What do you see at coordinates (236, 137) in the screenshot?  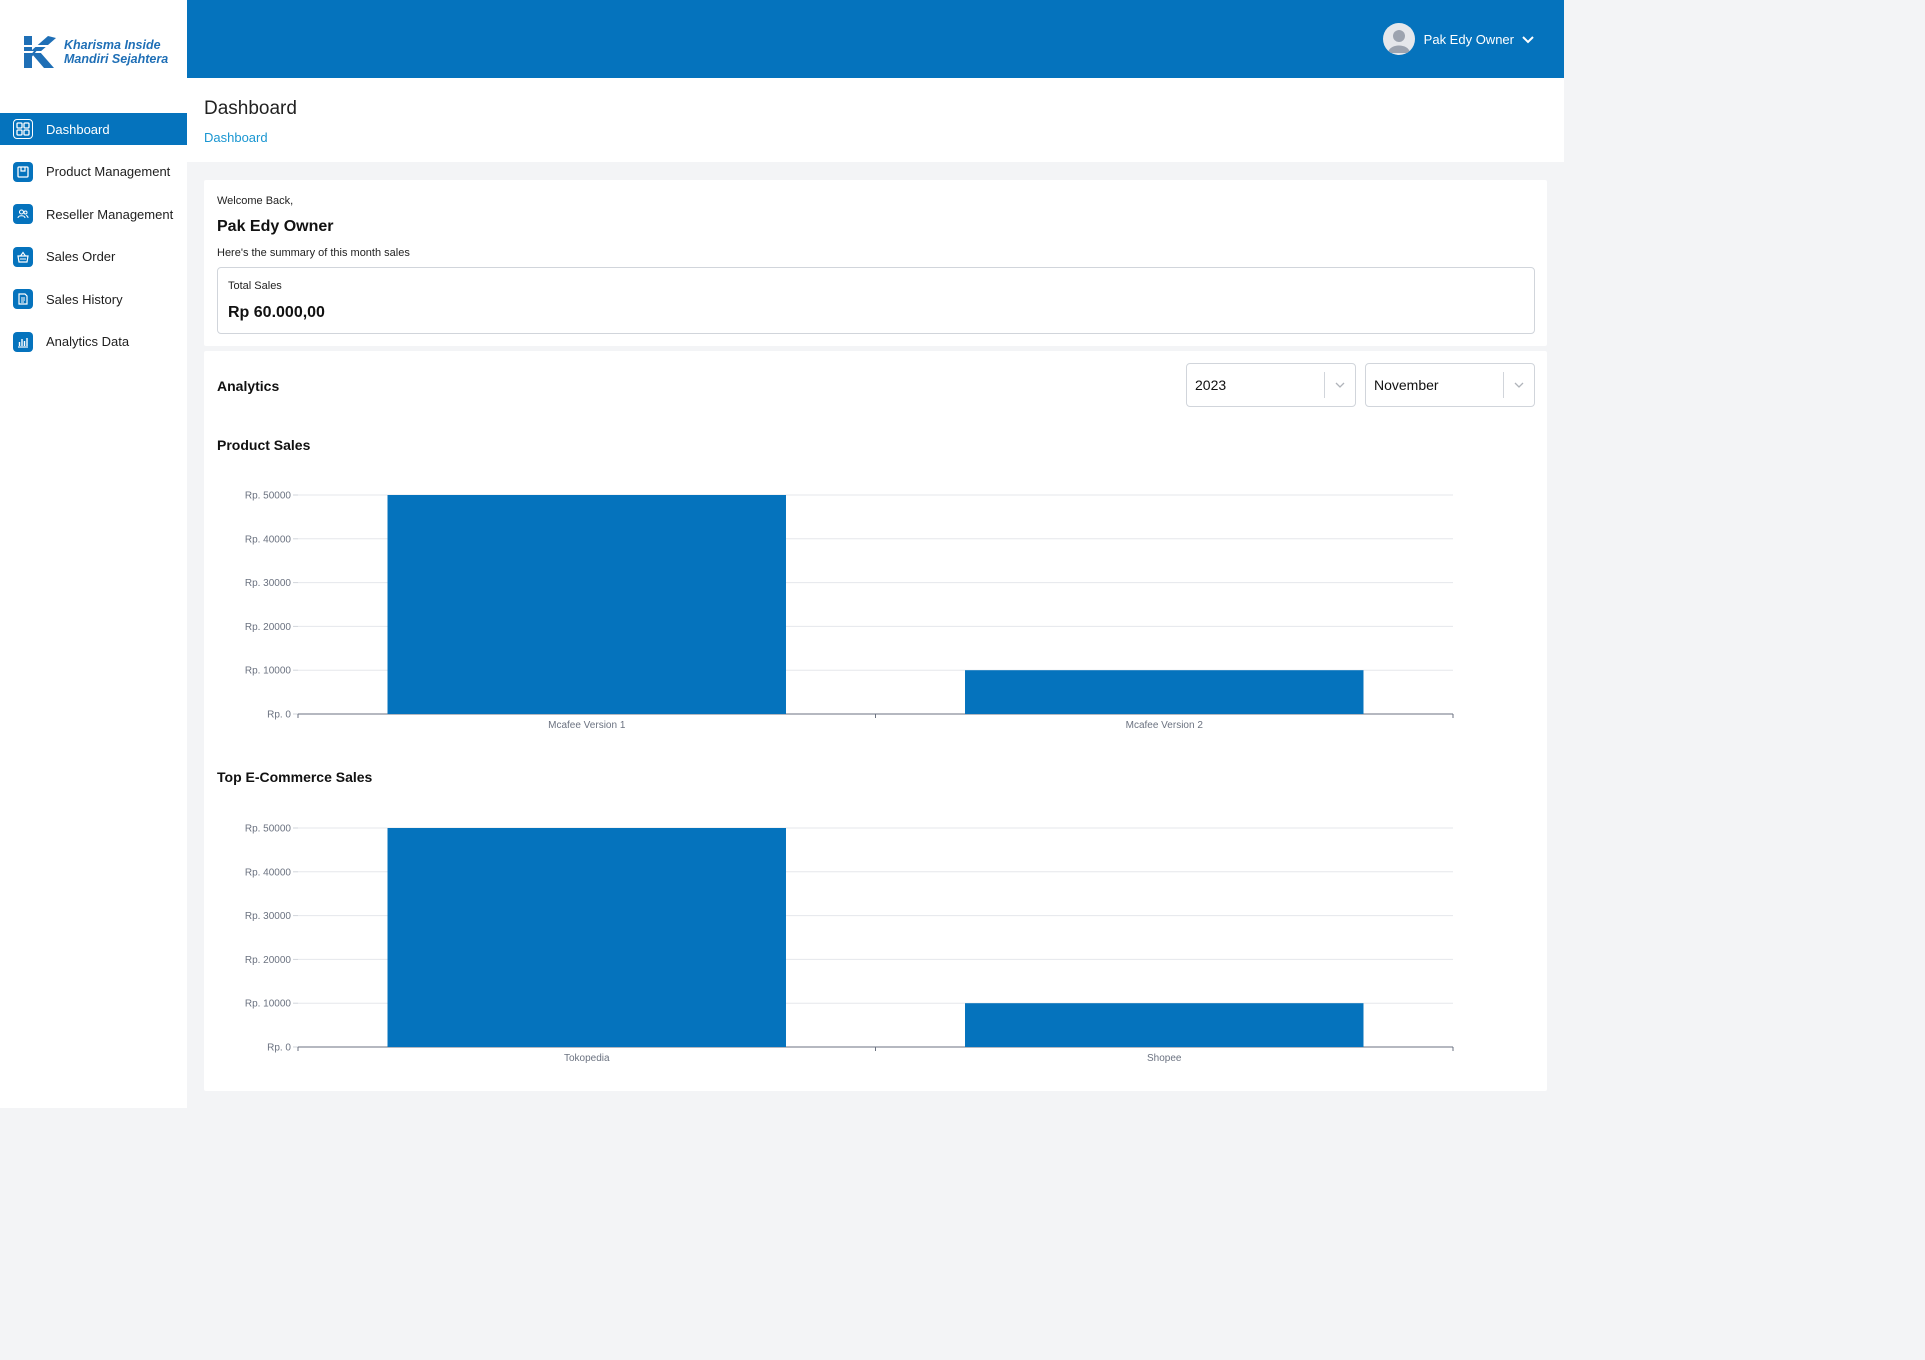 I see `breadcrumb: Dashboard` at bounding box center [236, 137].